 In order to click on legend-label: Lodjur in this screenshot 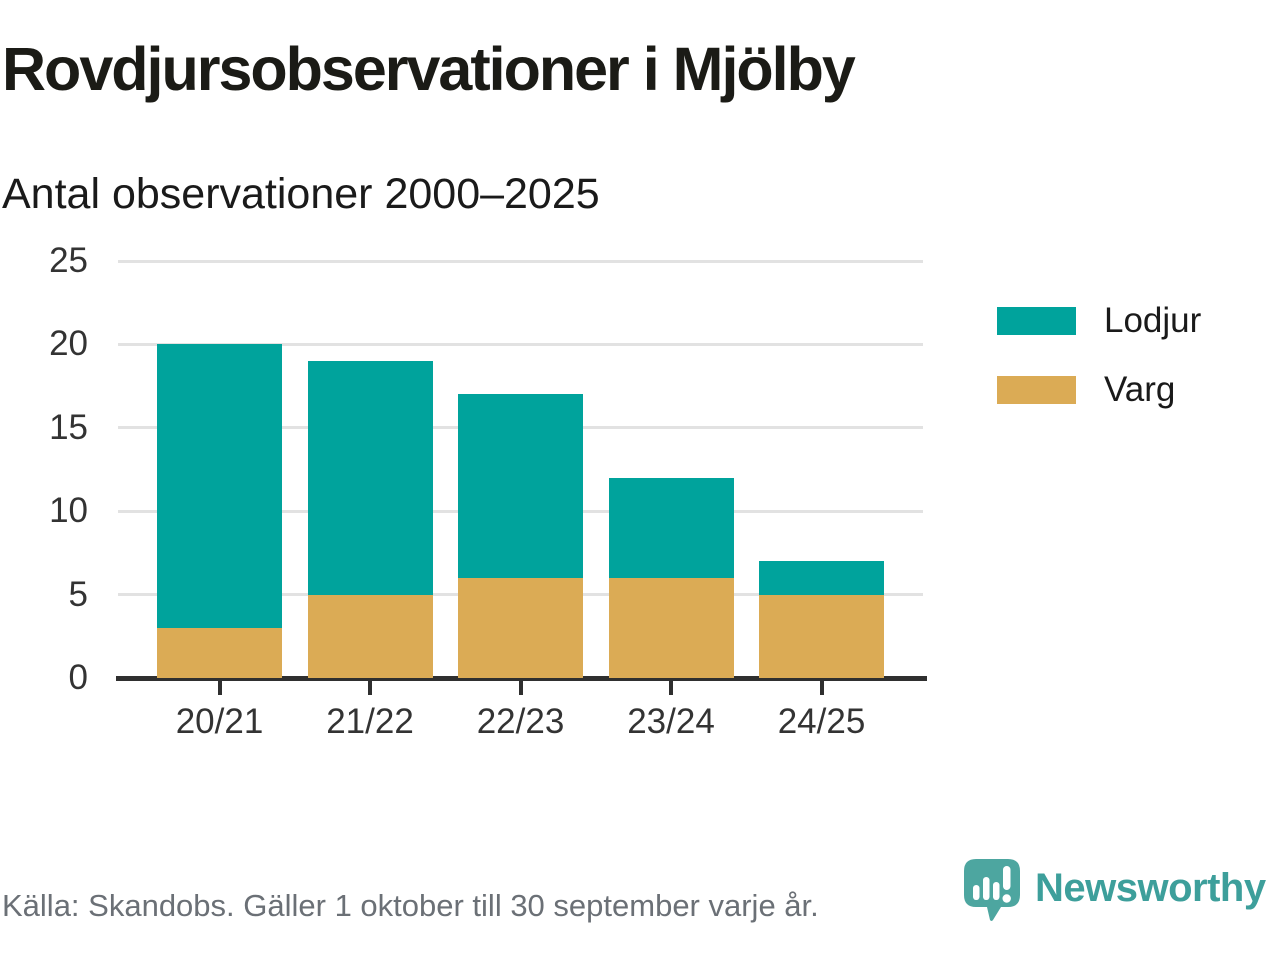, I will do `click(1153, 320)`.